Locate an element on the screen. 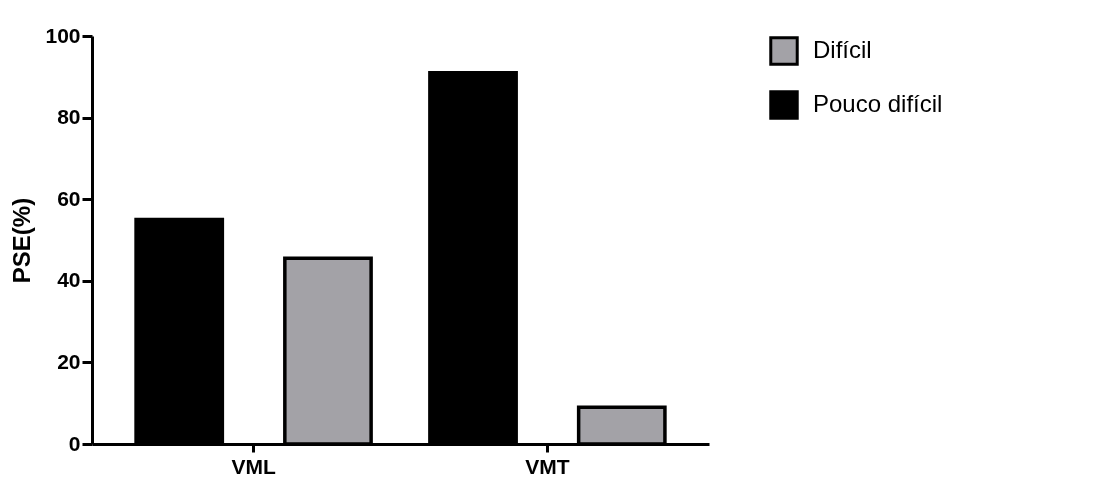 Image resolution: width=1094 pixels, height=488 pixels. y-tick-label: 40 is located at coordinates (69, 280).